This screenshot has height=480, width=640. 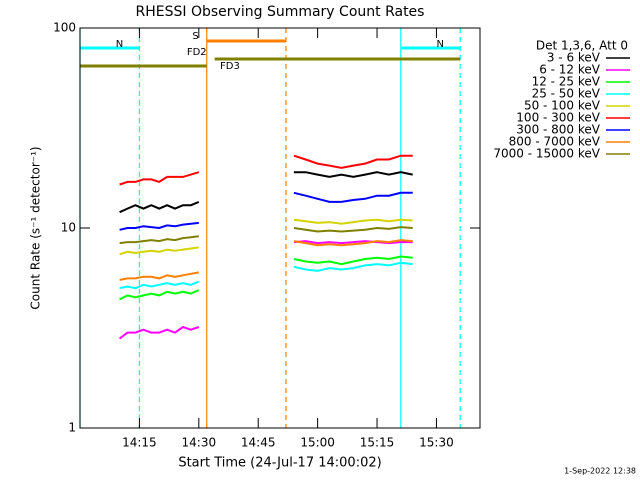 What do you see at coordinates (280, 12) in the screenshot?
I see `chart-title: RHESSI Observing Summary Count Rates` at bounding box center [280, 12].